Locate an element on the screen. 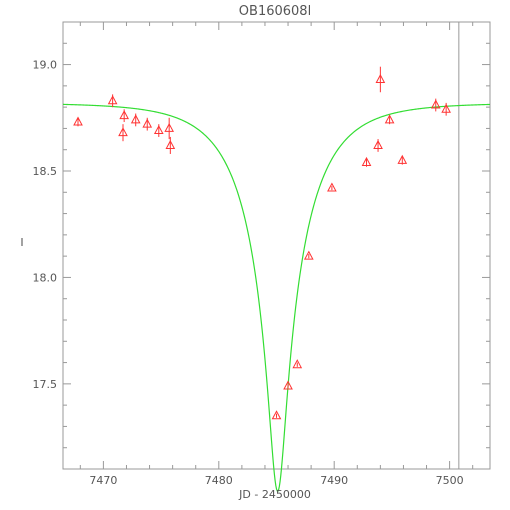 The image size is (510, 510). y-tick-label: 19.0 is located at coordinates (45, 65).